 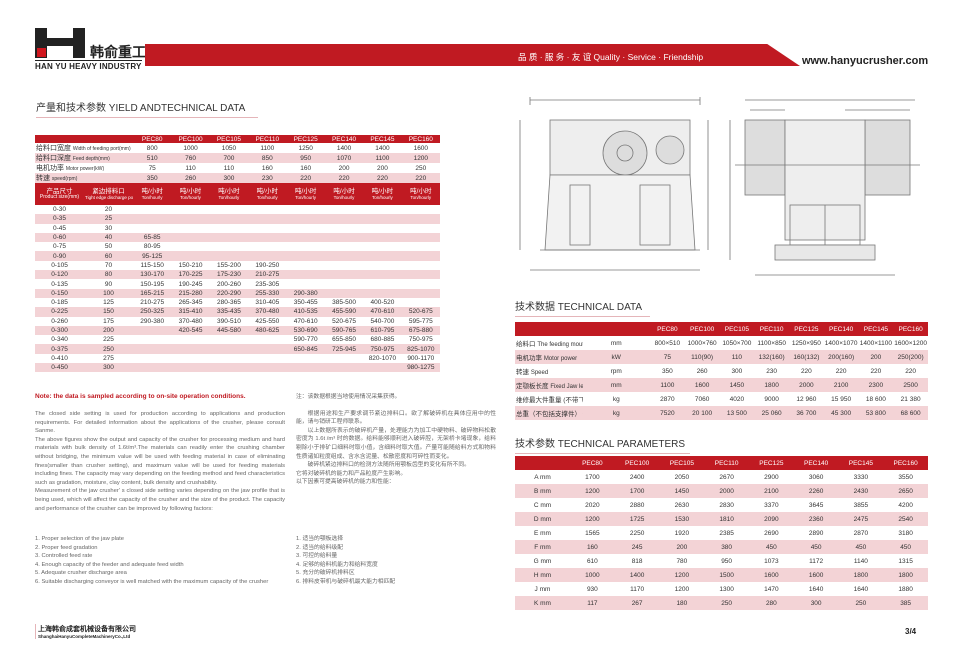 I want to click on capacity-value: 455-590, so click(x=344, y=312).